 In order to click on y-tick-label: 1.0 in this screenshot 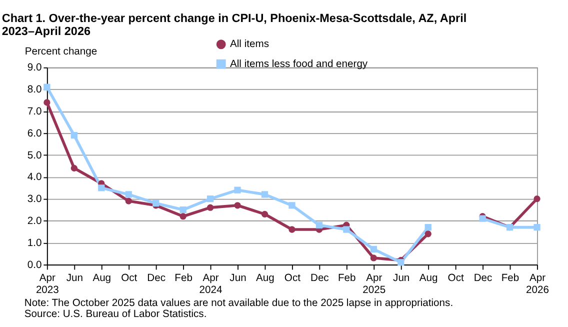, I will do `click(34, 243)`.